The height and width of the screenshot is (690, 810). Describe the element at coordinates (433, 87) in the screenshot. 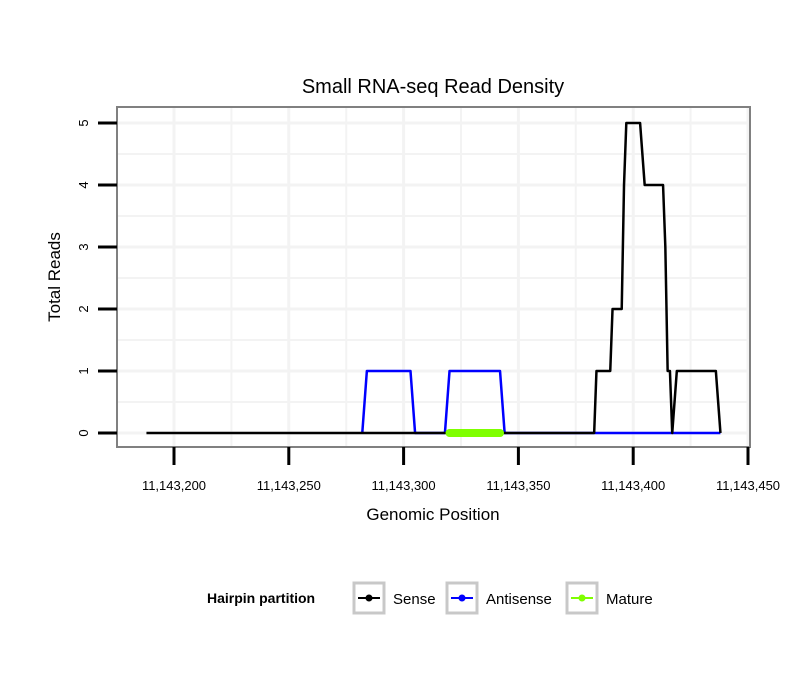

I see `chart-title: Small RNA-seq Read Density` at that location.